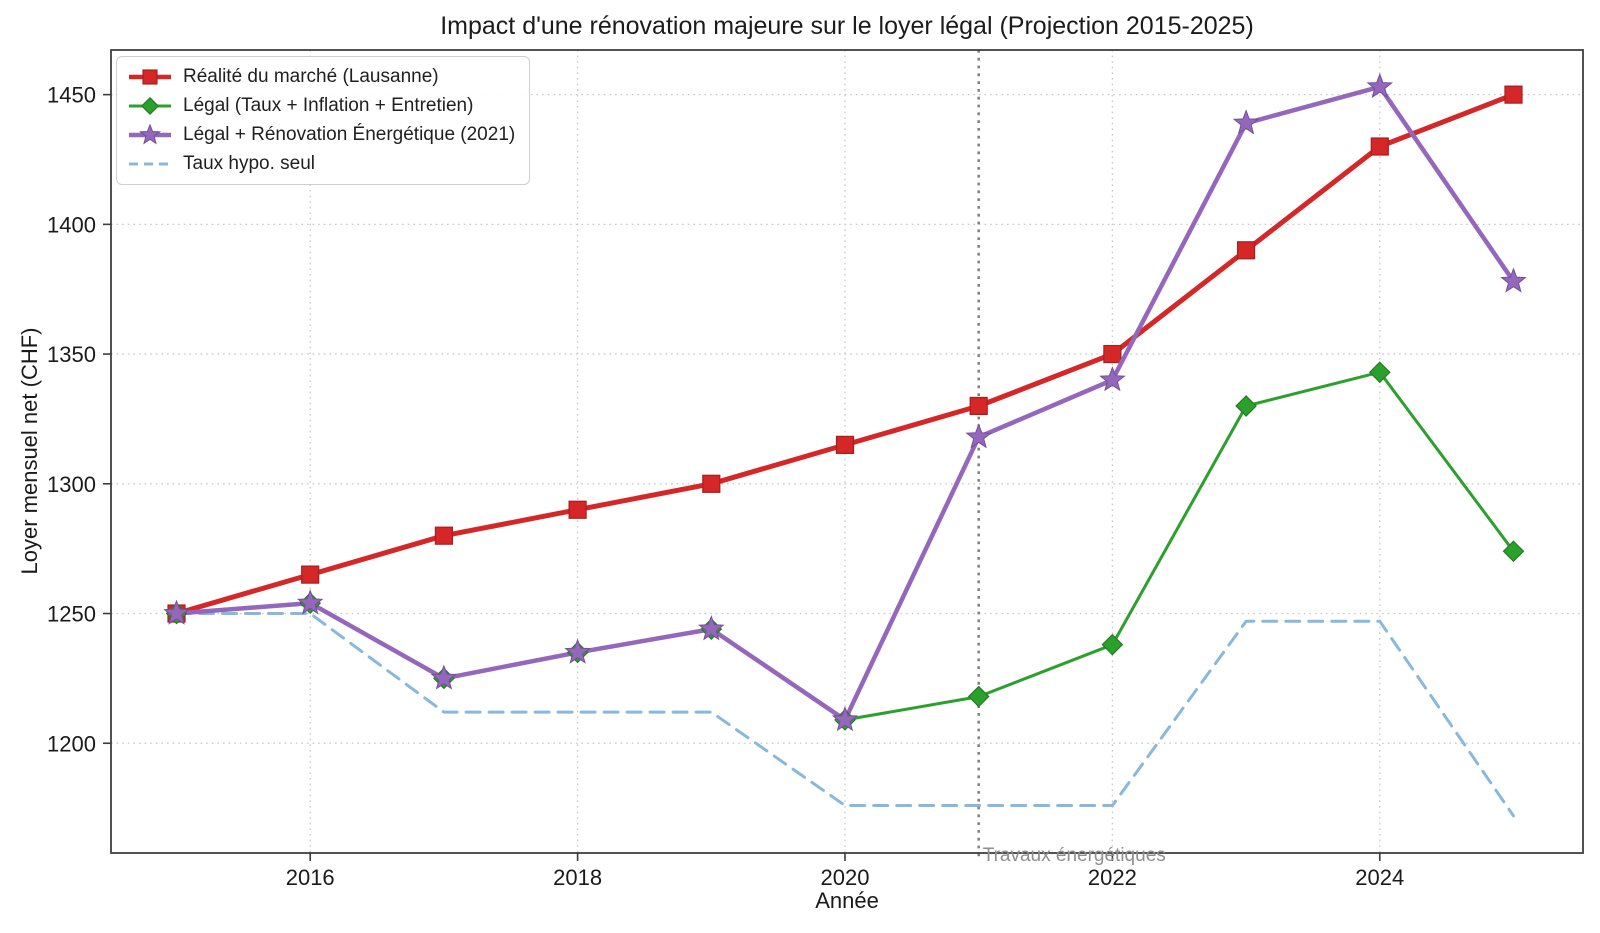 The width and height of the screenshot is (1600, 933). I want to click on legend-label: Légal + Rénovation Énergétique (2021), so click(349, 134).